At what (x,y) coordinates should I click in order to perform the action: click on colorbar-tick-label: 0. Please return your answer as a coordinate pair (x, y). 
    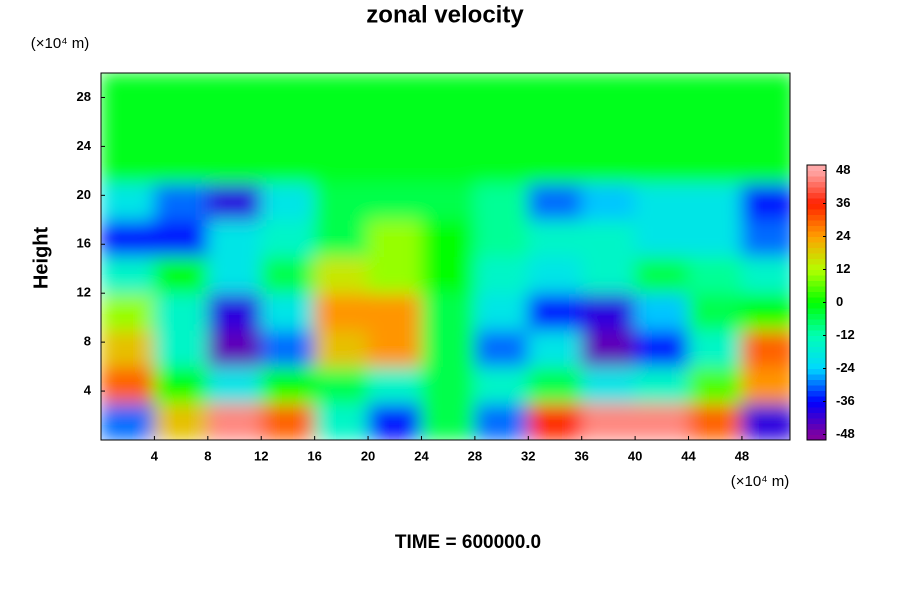
    Looking at the image, I should click on (839, 301).